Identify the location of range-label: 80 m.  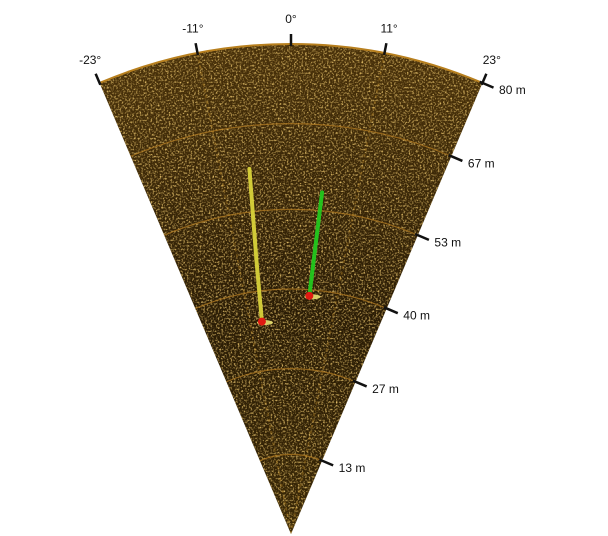
(512, 90).